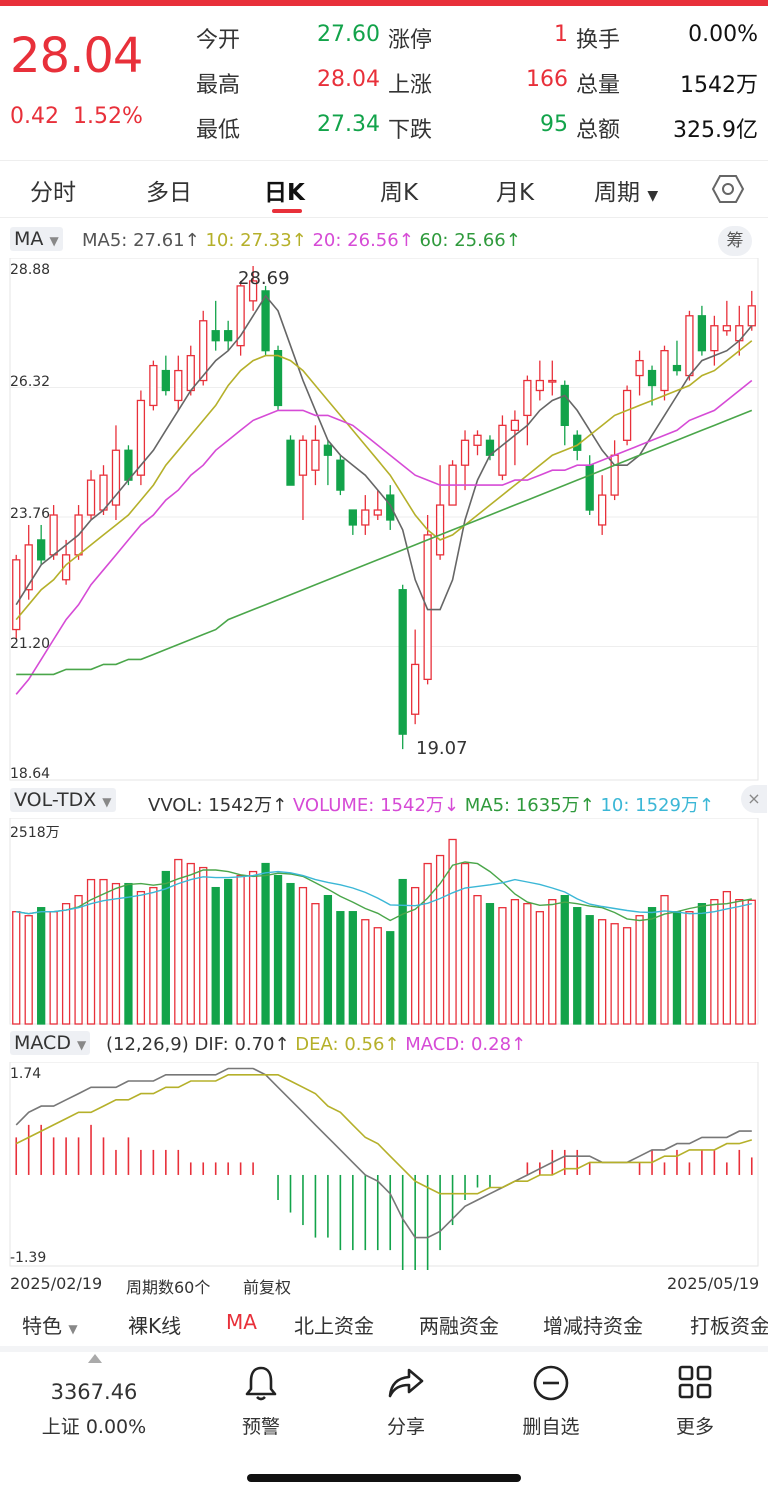 This screenshot has height=1498, width=768. I want to click on volume-value: 1542万, so click(719, 85).